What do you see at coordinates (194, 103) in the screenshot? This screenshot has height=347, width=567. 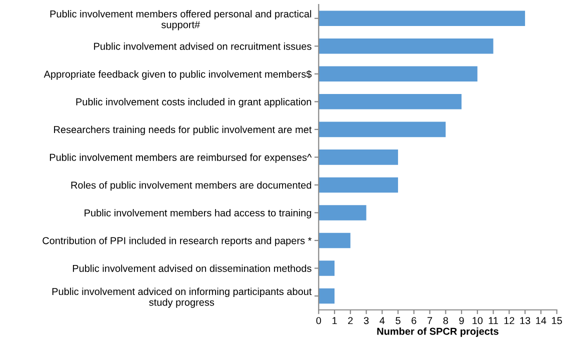 I see `y-tick-label: Public involvement costs included in grant application` at bounding box center [194, 103].